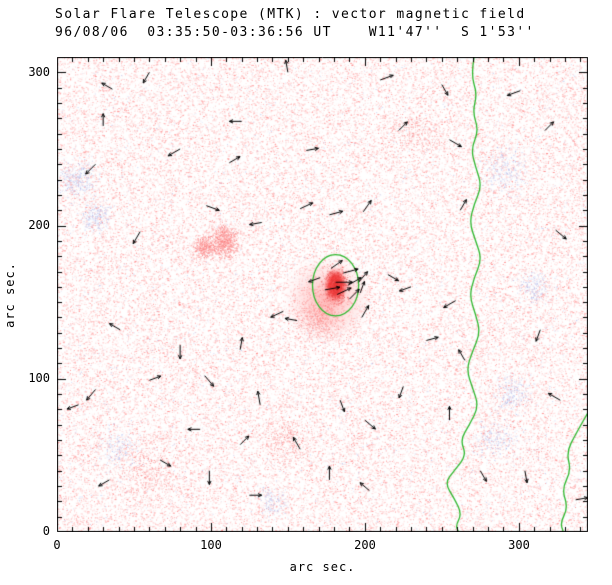 The height and width of the screenshot is (585, 612). What do you see at coordinates (39, 378) in the screenshot?
I see `y-tick-label-100: 100` at bounding box center [39, 378].